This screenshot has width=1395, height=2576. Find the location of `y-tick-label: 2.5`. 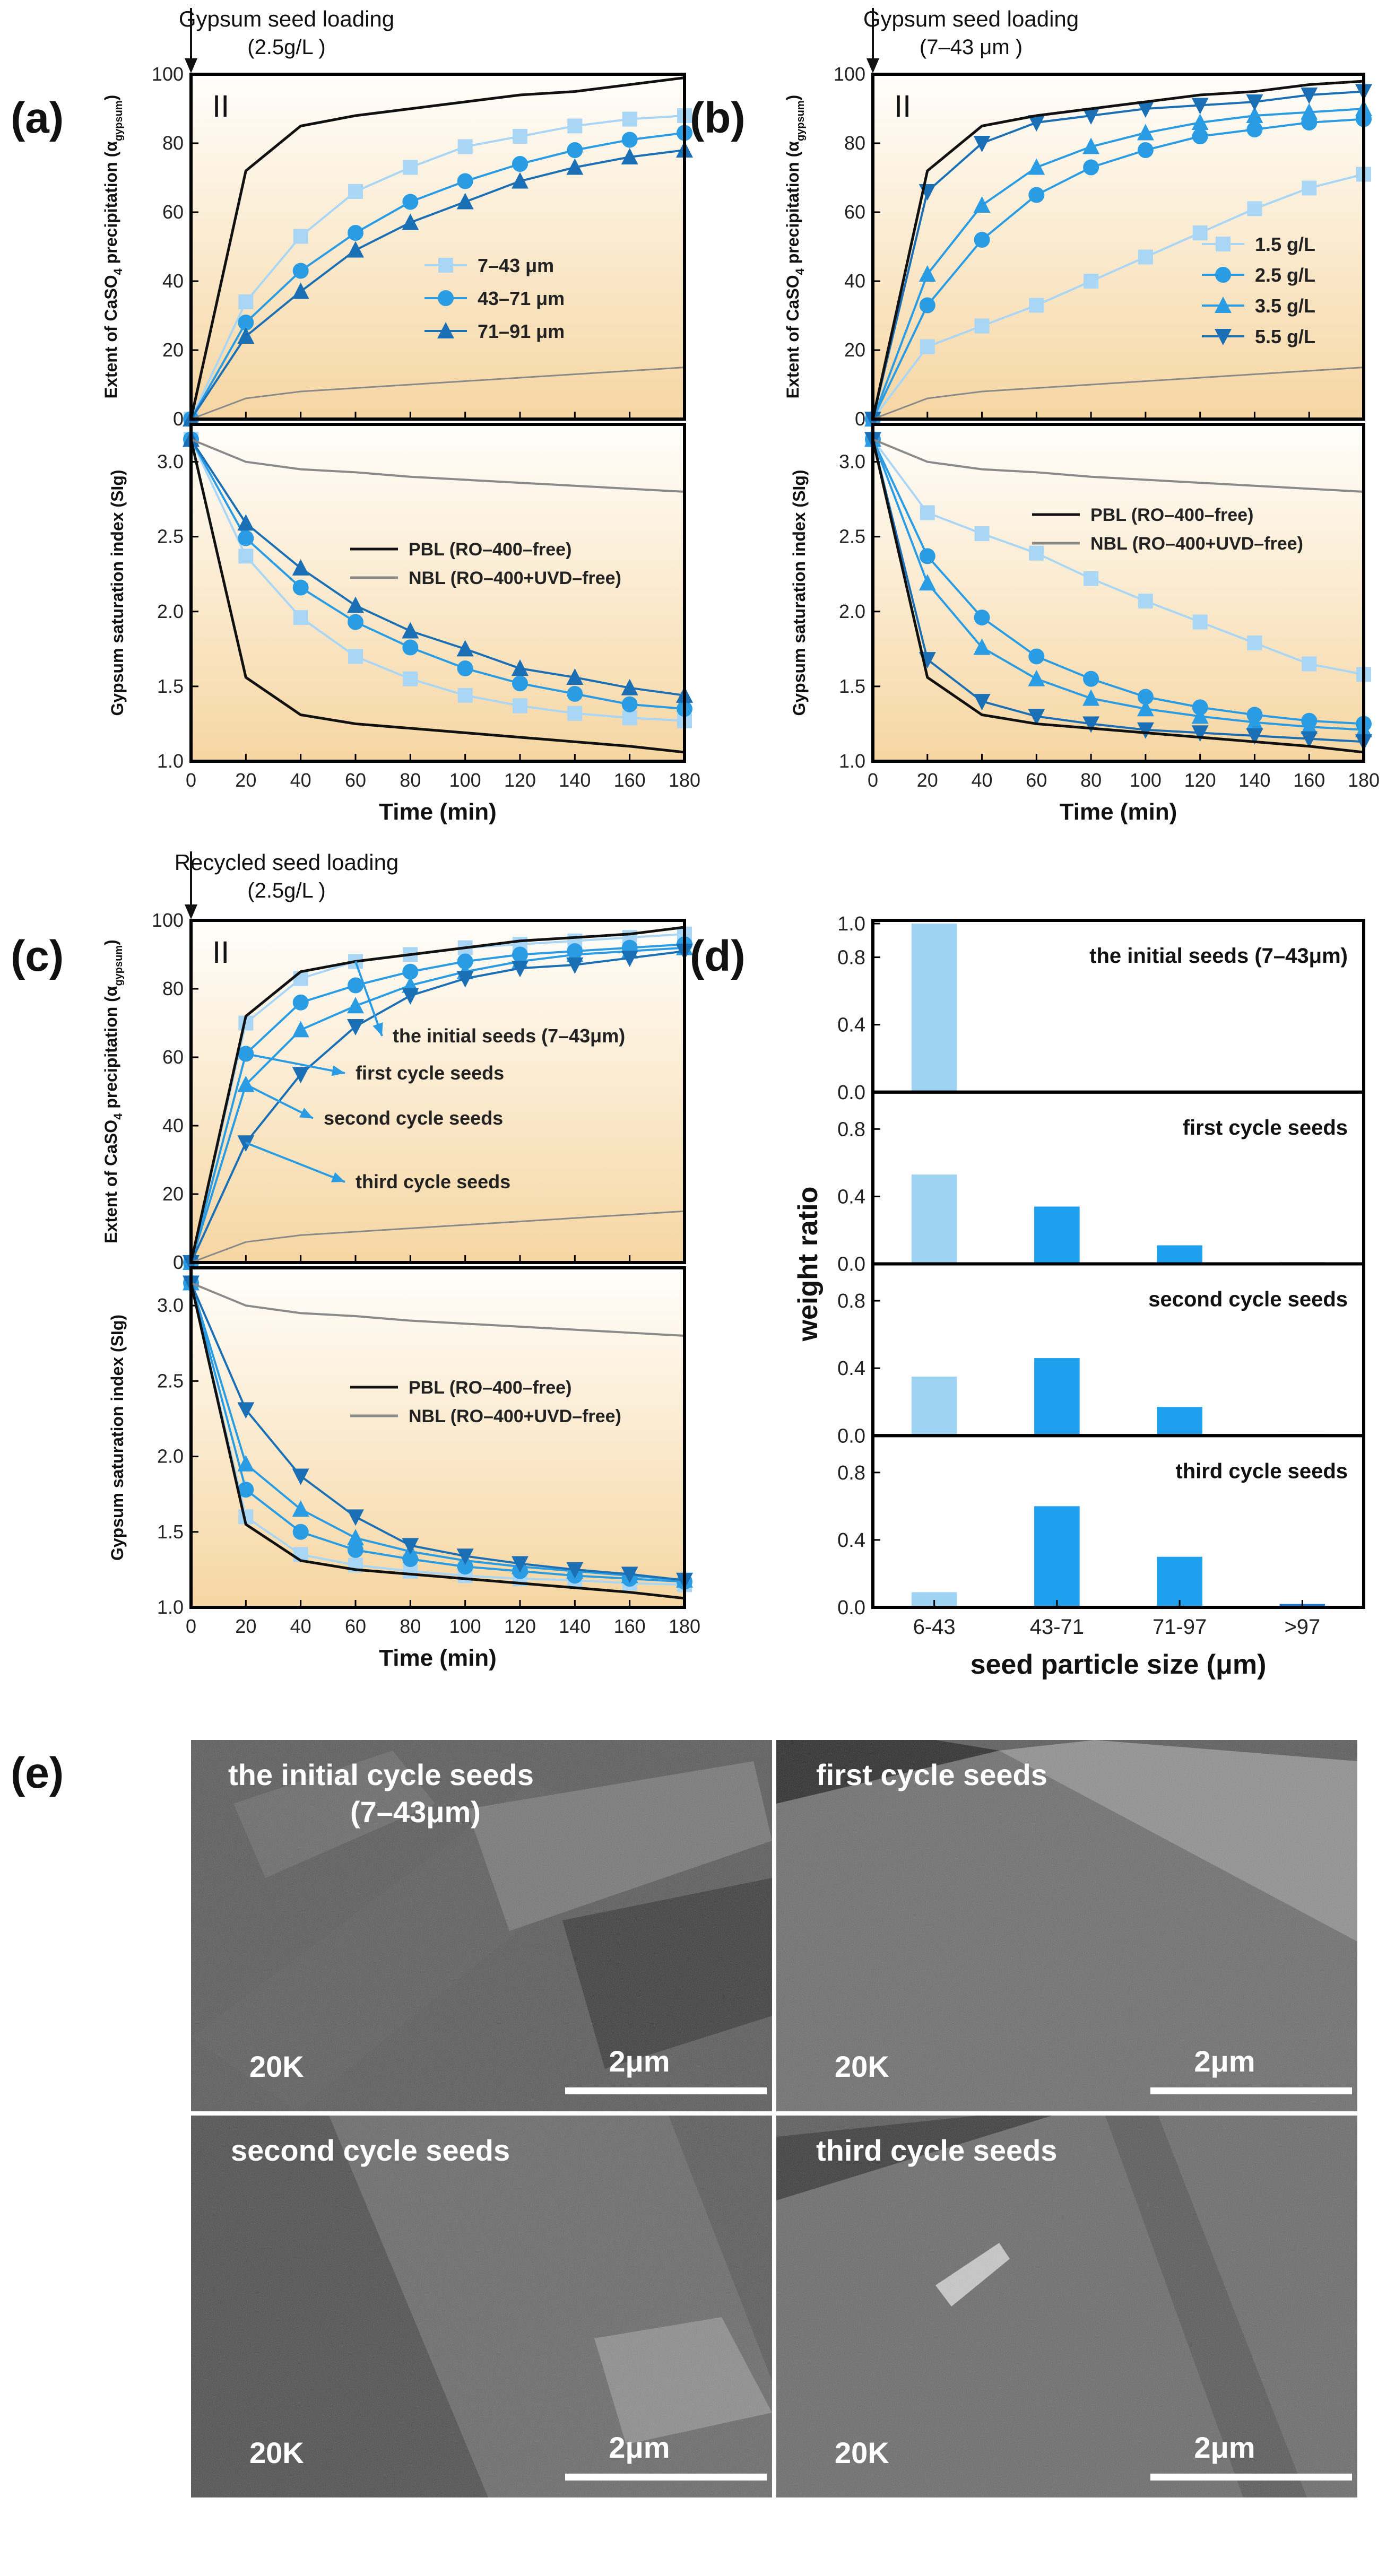

y-tick-label: 2.5 is located at coordinates (852, 536).